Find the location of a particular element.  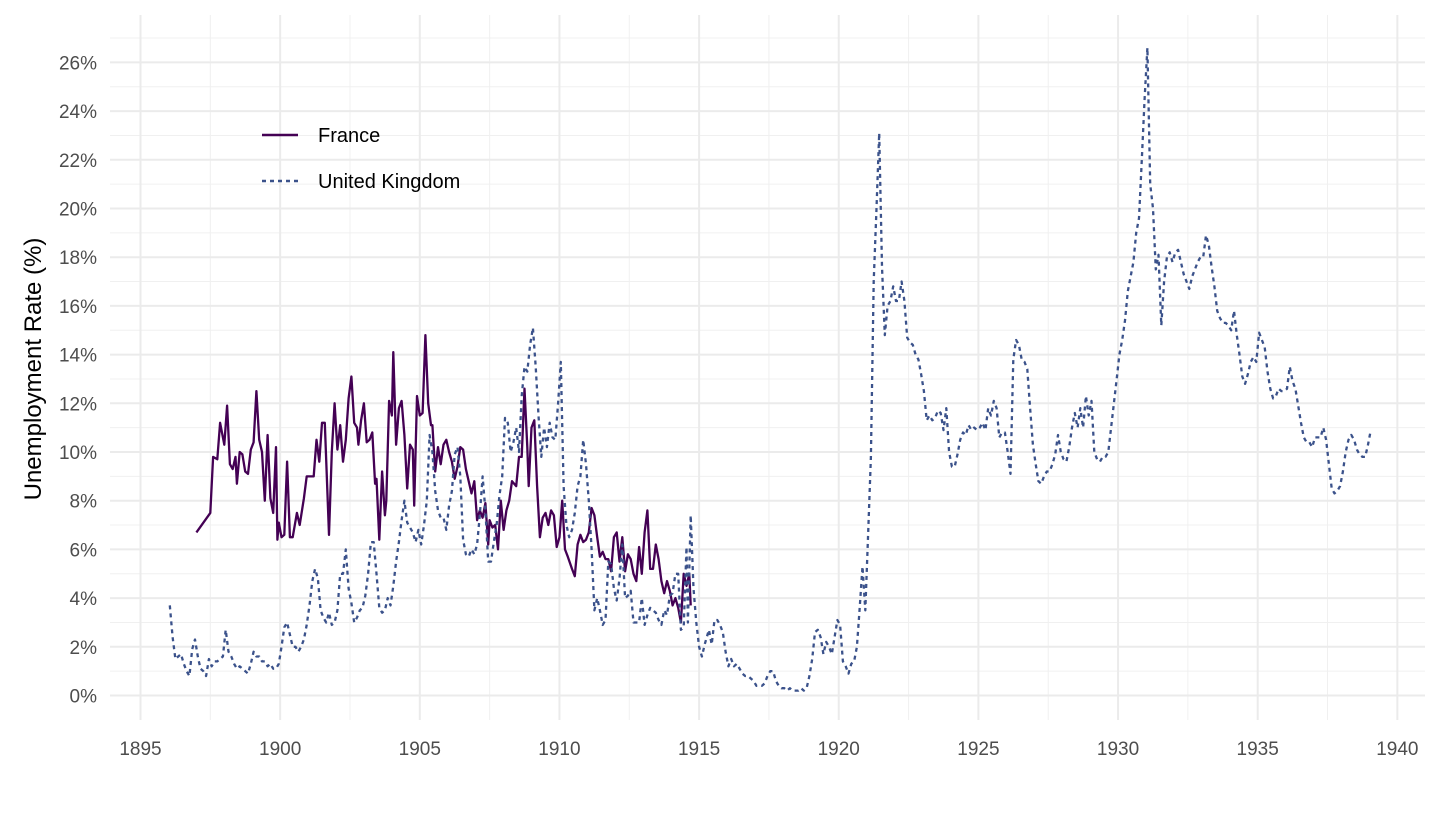

y-tick-label: 10% is located at coordinates (78, 453).